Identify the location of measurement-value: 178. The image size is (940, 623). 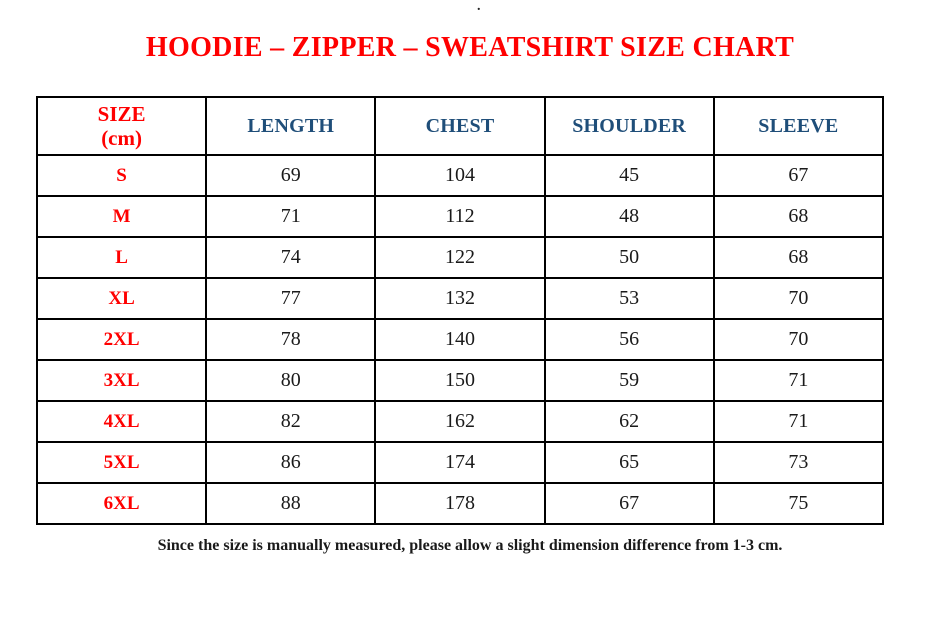
(460, 503).